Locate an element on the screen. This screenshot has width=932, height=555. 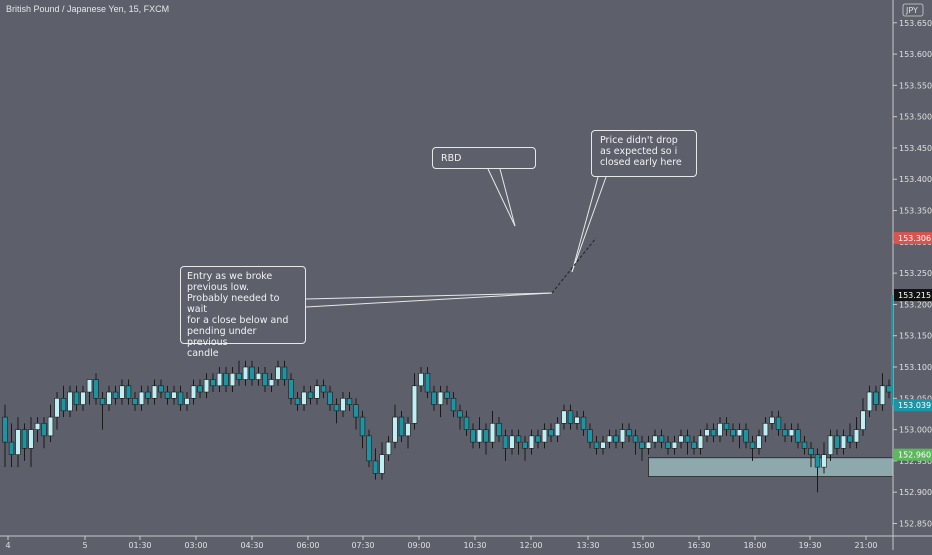
price-tick-label: 152.900 is located at coordinates (915, 492).